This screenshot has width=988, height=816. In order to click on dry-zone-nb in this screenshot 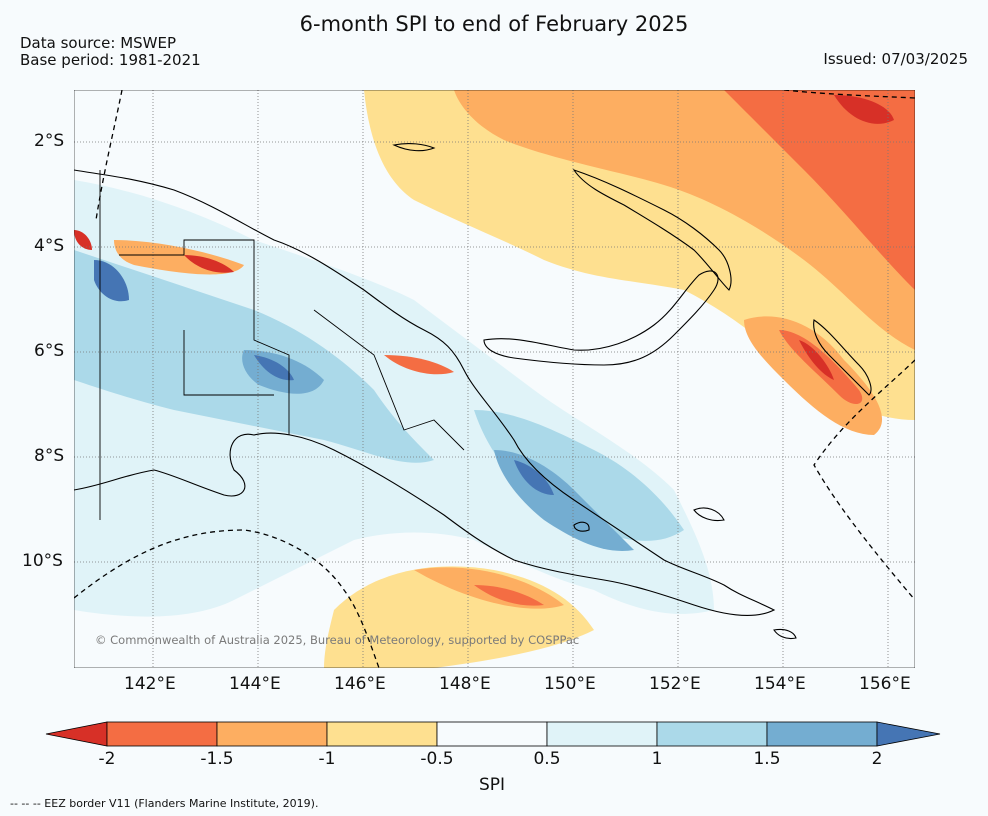, I will do `click(813, 375)`.